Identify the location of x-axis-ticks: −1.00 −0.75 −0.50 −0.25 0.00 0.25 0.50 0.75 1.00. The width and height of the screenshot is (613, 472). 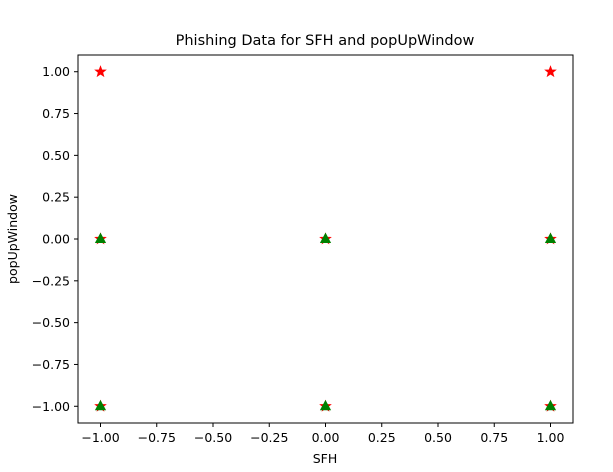
(322, 434).